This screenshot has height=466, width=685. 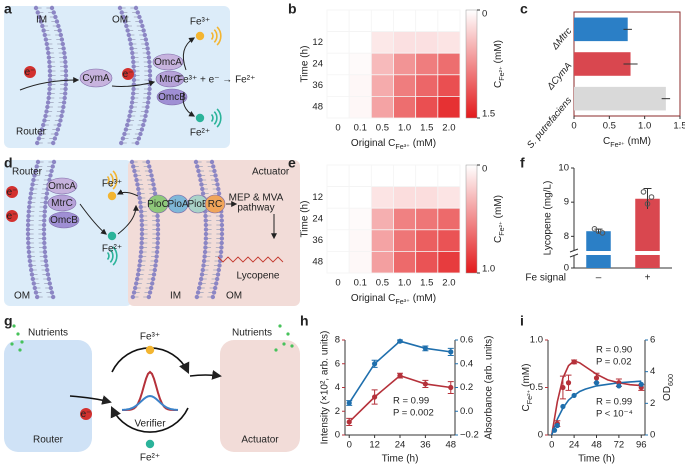 I want to click on y-axis-label: Time (h), so click(x=305, y=219).